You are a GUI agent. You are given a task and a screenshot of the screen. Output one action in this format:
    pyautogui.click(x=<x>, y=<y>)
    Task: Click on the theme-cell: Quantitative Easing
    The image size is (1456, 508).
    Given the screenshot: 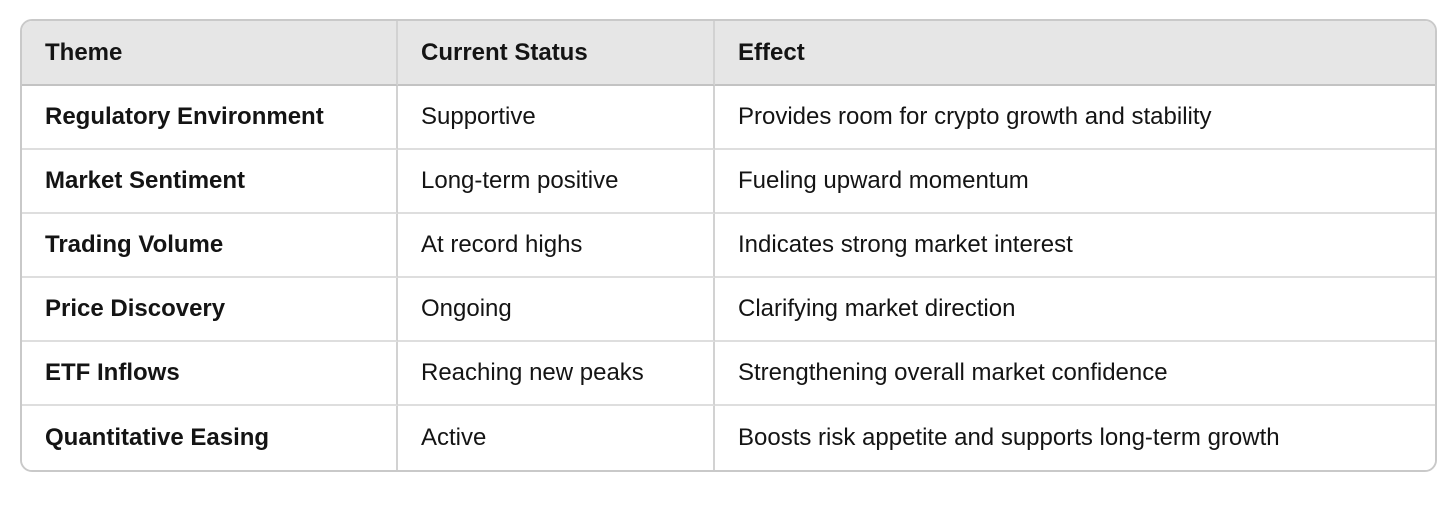 What is the action you would take?
    pyautogui.click(x=210, y=438)
    